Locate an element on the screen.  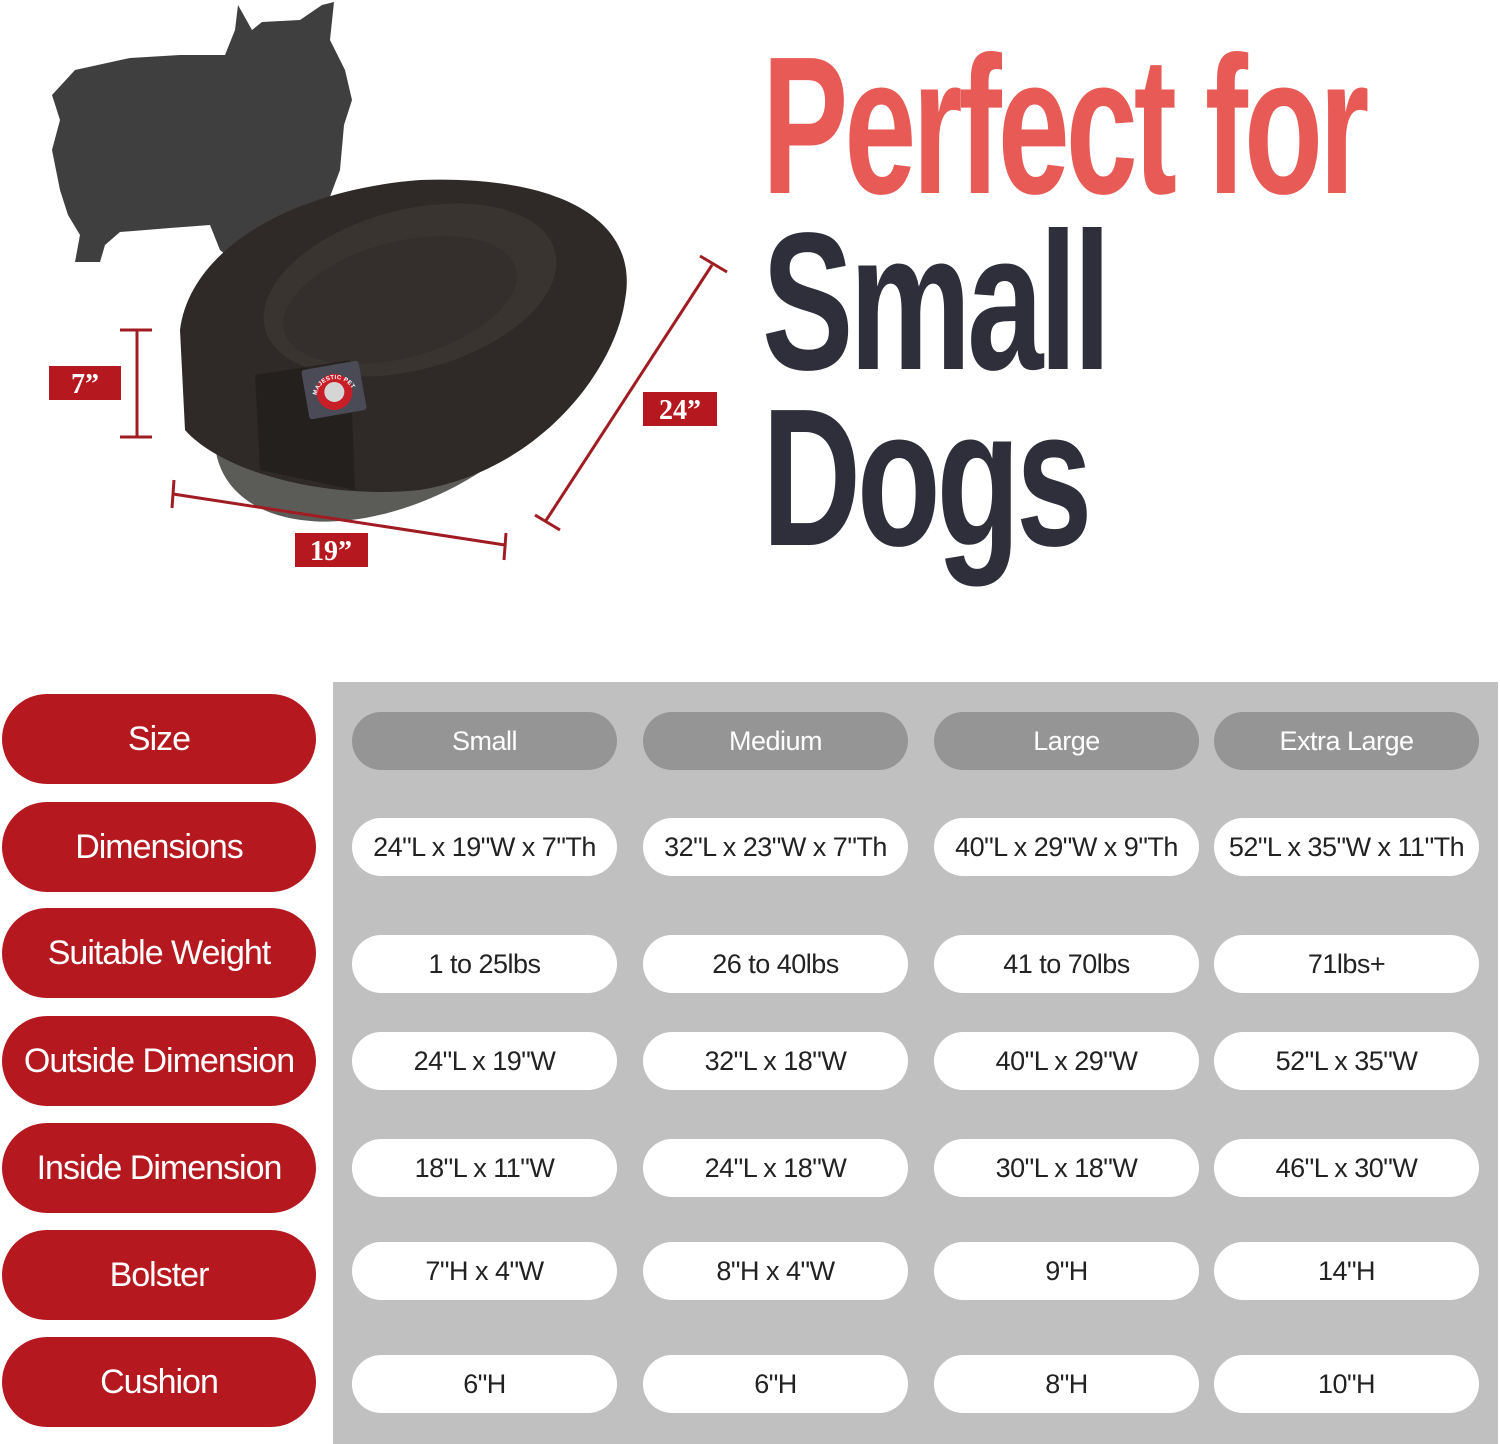
table-cell: 8"H is located at coordinates (1066, 1384).